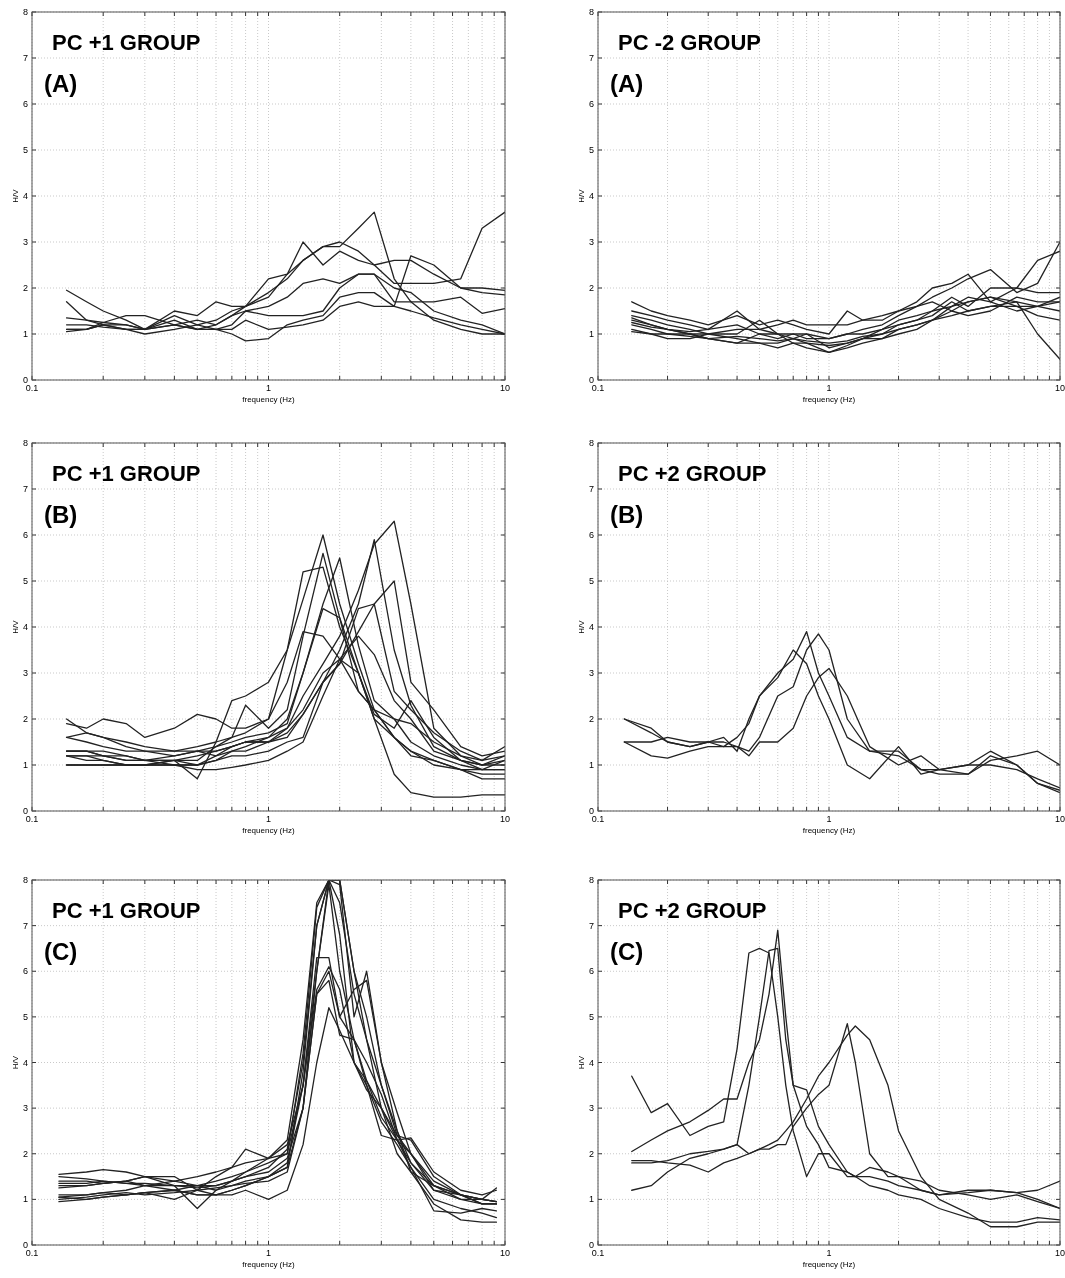 The image size is (1065, 1278). I want to click on text: PC -2 GROUP, so click(690, 42).